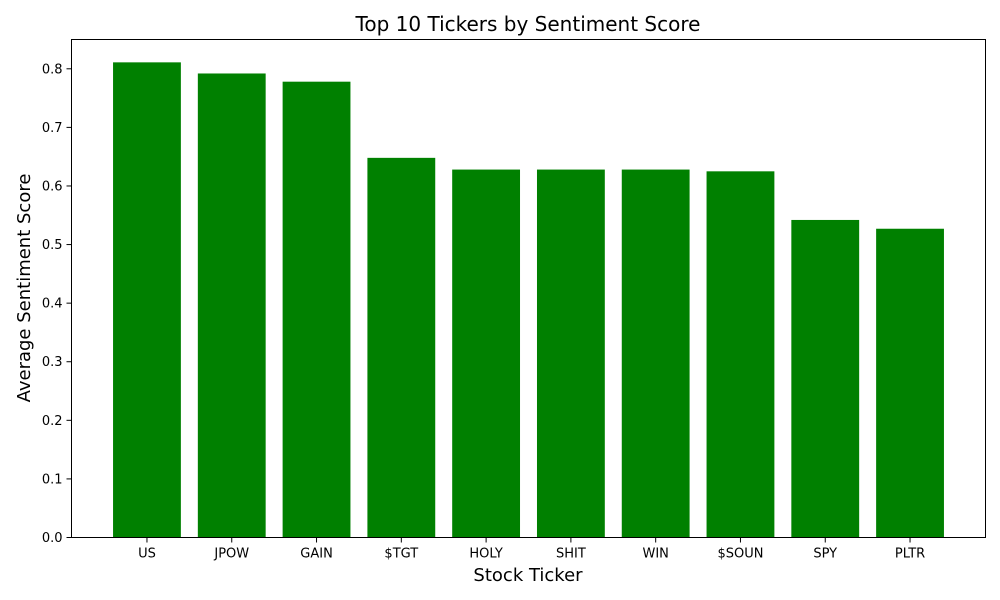 The height and width of the screenshot is (600, 1000). I want to click on bar-tgt, so click(401, 347).